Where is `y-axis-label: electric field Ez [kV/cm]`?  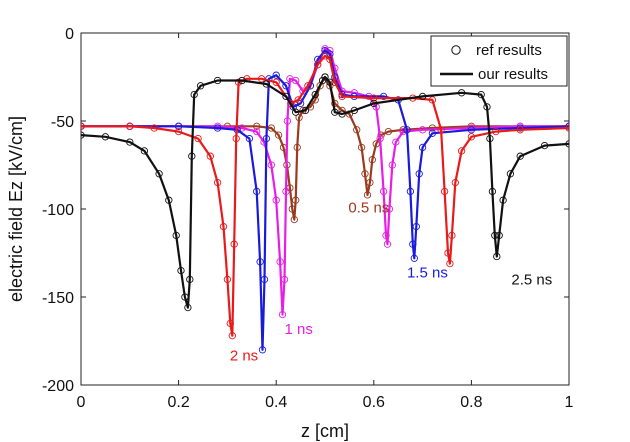 y-axis-label: electric field Ez [kV/cm] is located at coordinates (16, 209).